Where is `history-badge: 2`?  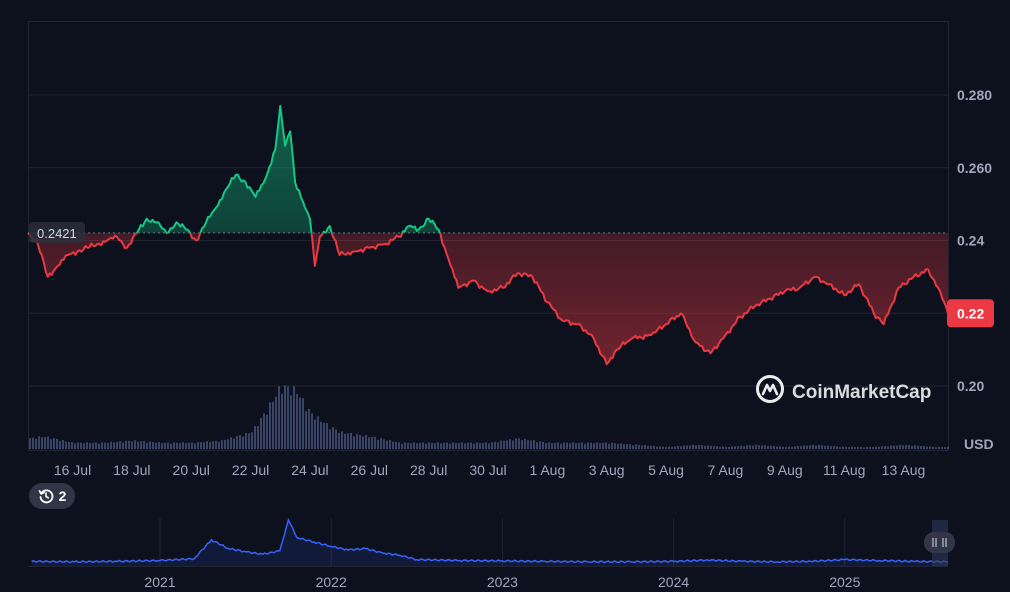
history-badge: 2 is located at coordinates (52, 496).